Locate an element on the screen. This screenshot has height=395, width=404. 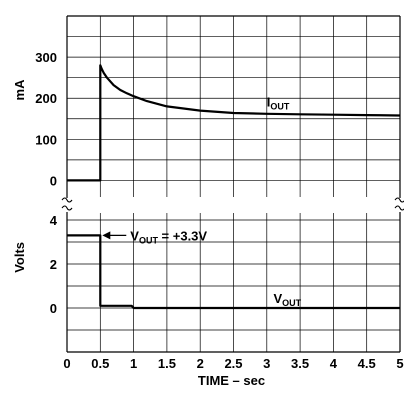
y-axis-title-current: mA is located at coordinates (19, 90).